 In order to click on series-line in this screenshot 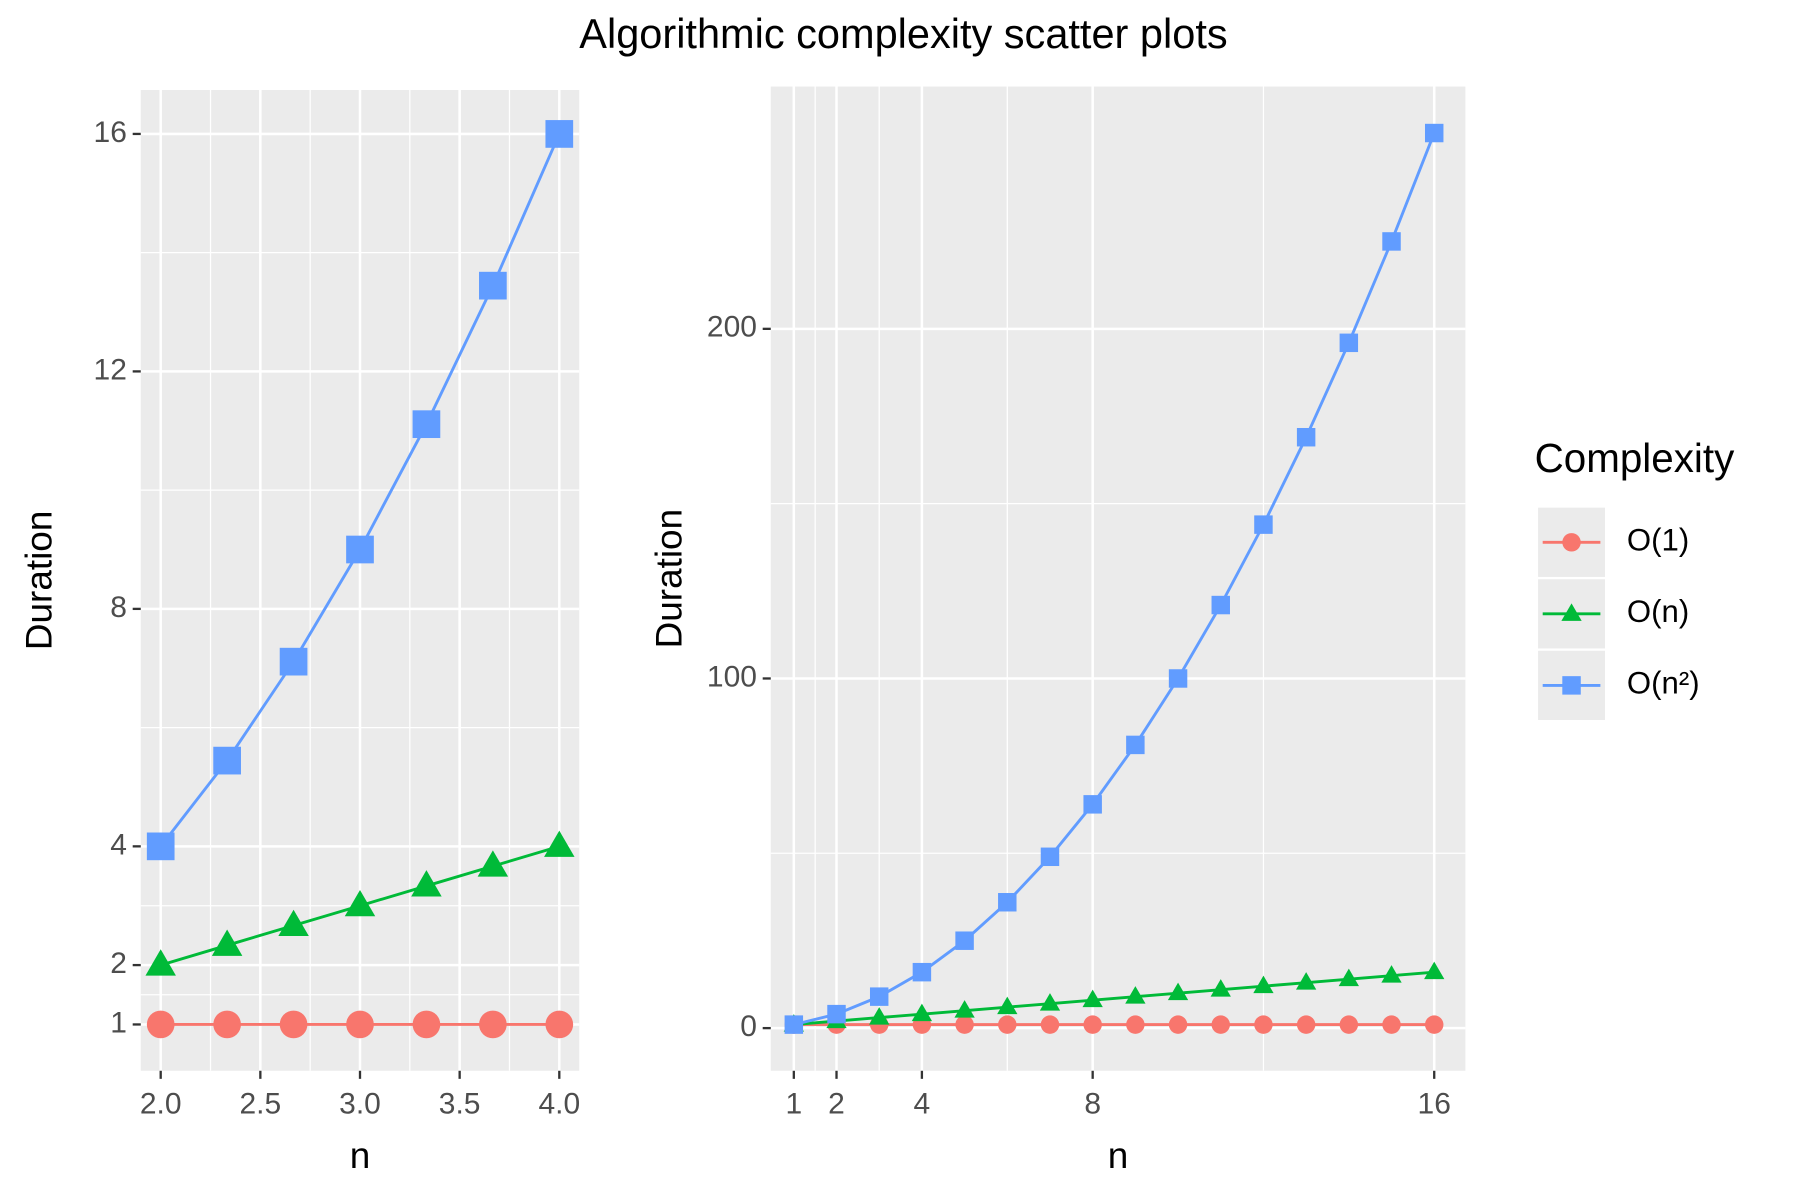, I will do `click(1114, 998)`.